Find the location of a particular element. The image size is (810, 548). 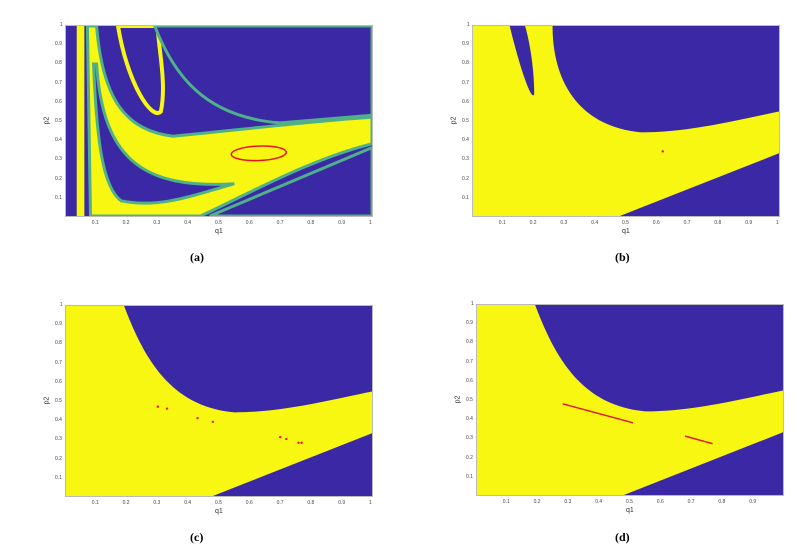

periodic-orbit-curve is located at coordinates (258, 153).